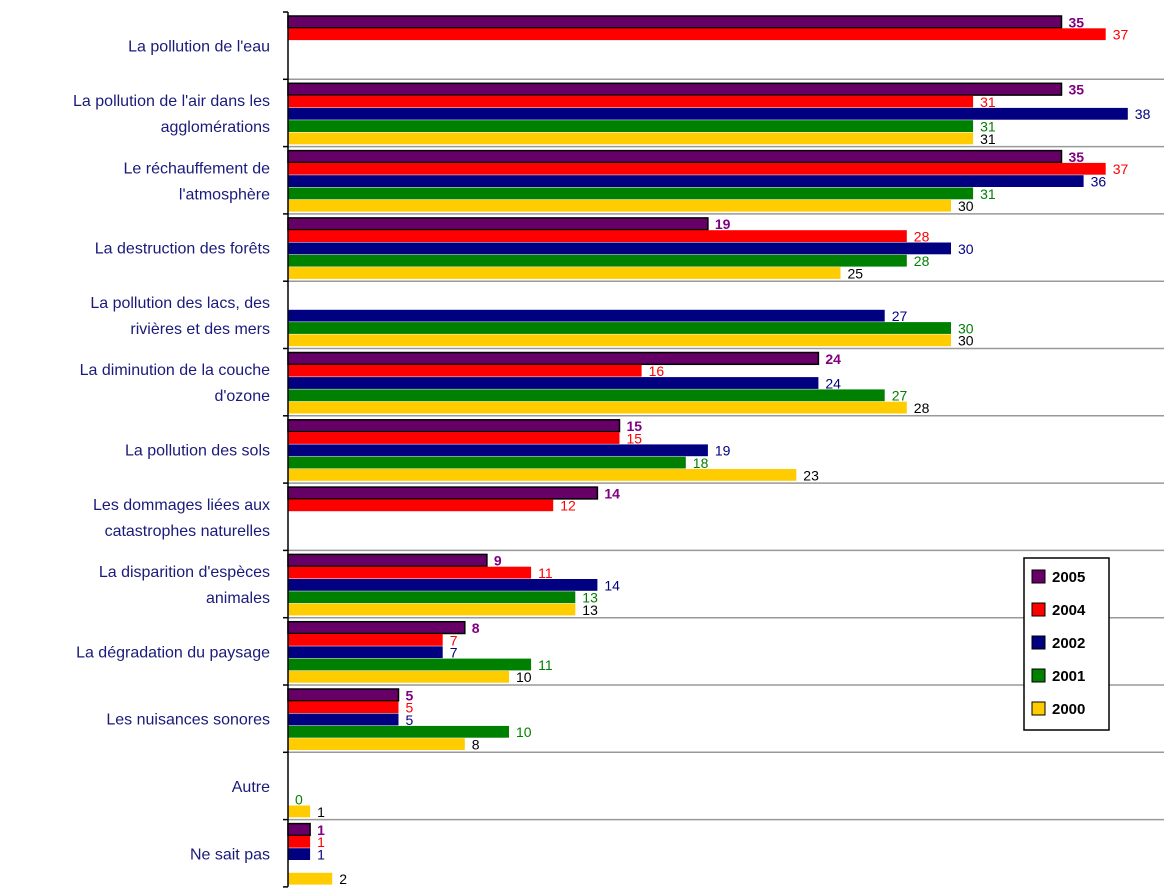 Image resolution: width=1164 pixels, height=893 pixels. I want to click on value-label-2005: 35, so click(1077, 90).